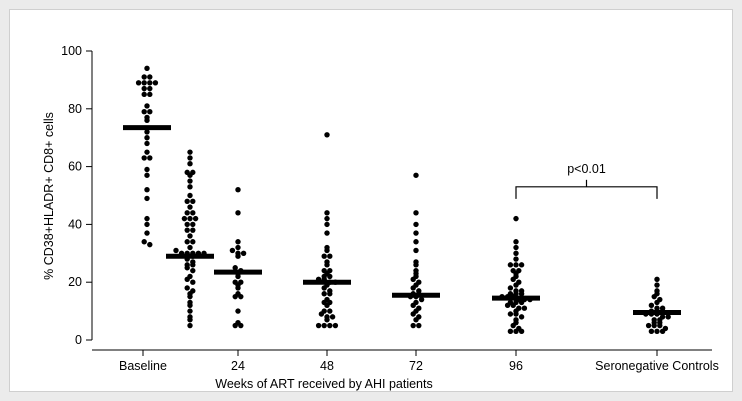 This screenshot has width=742, height=401. Describe the element at coordinates (416, 366) in the screenshot. I see `x-tick-label: 72` at that location.